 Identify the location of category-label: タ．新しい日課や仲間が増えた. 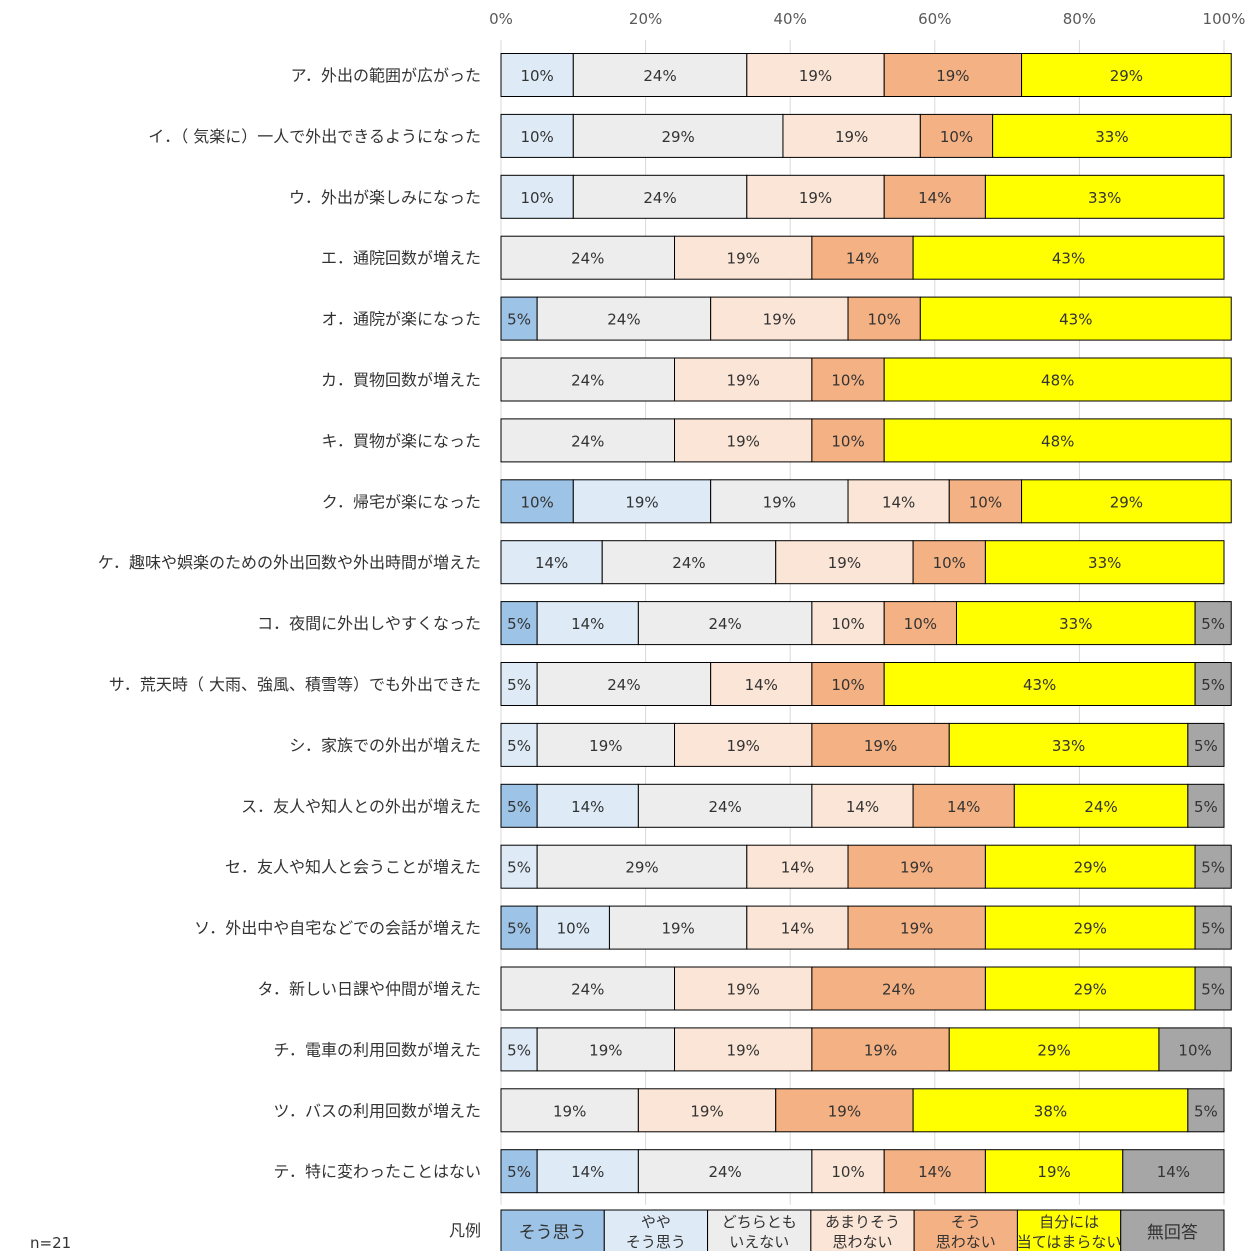
(369, 989).